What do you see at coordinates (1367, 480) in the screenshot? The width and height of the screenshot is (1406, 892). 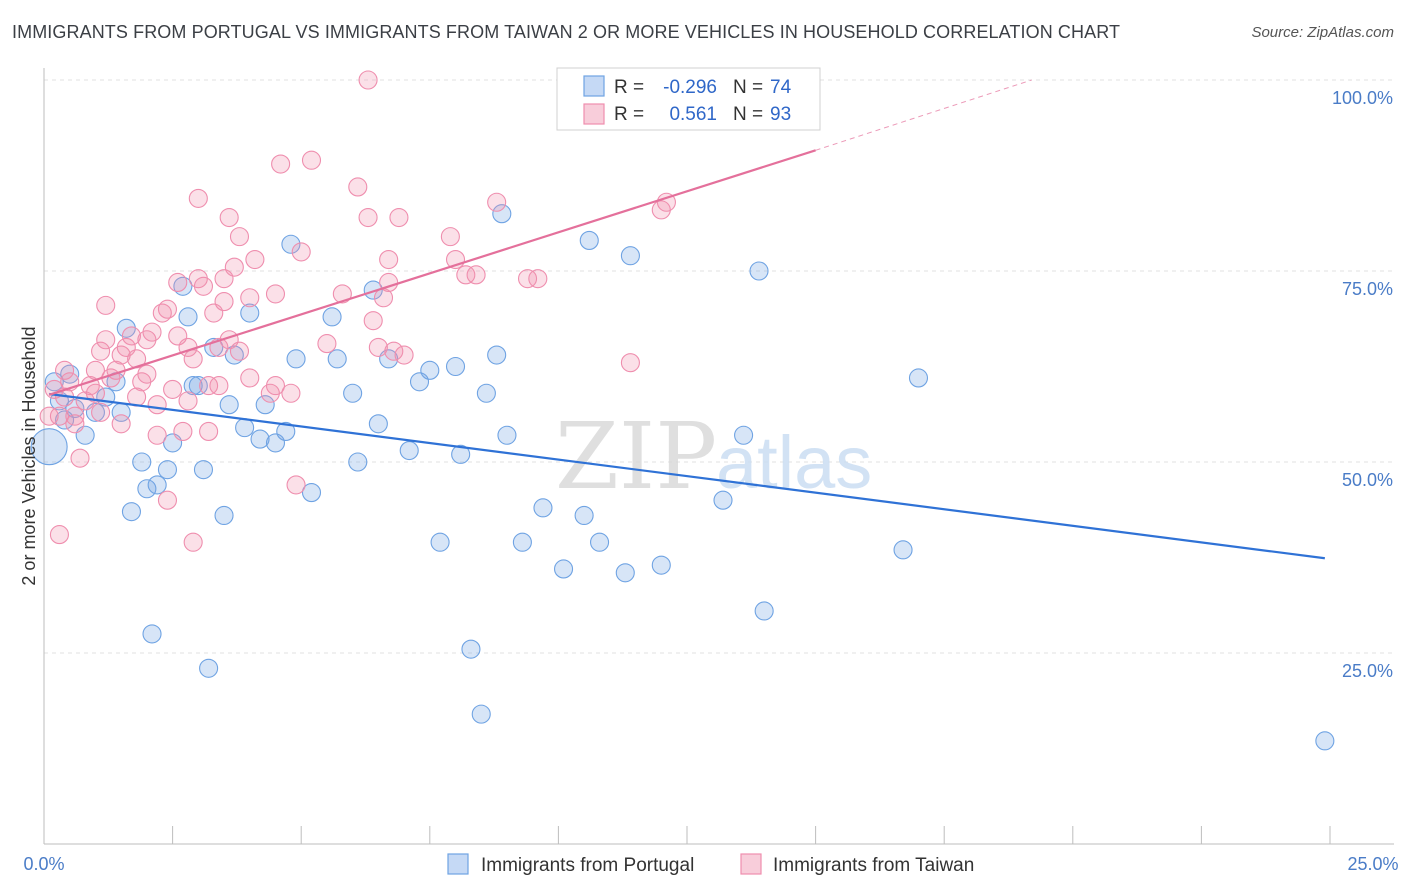 I see `y-tick-label-50: 50.0%` at bounding box center [1367, 480].